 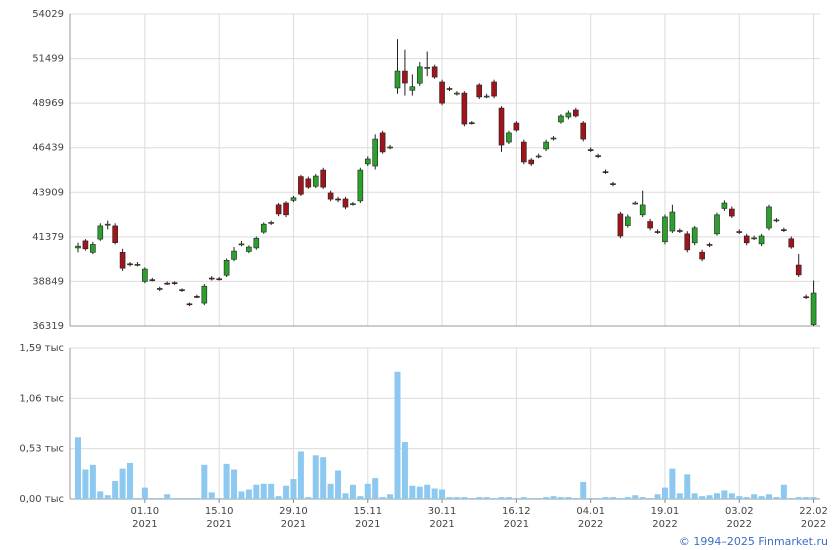 I want to click on y-tick-label: 51499, so click(x=48, y=59).